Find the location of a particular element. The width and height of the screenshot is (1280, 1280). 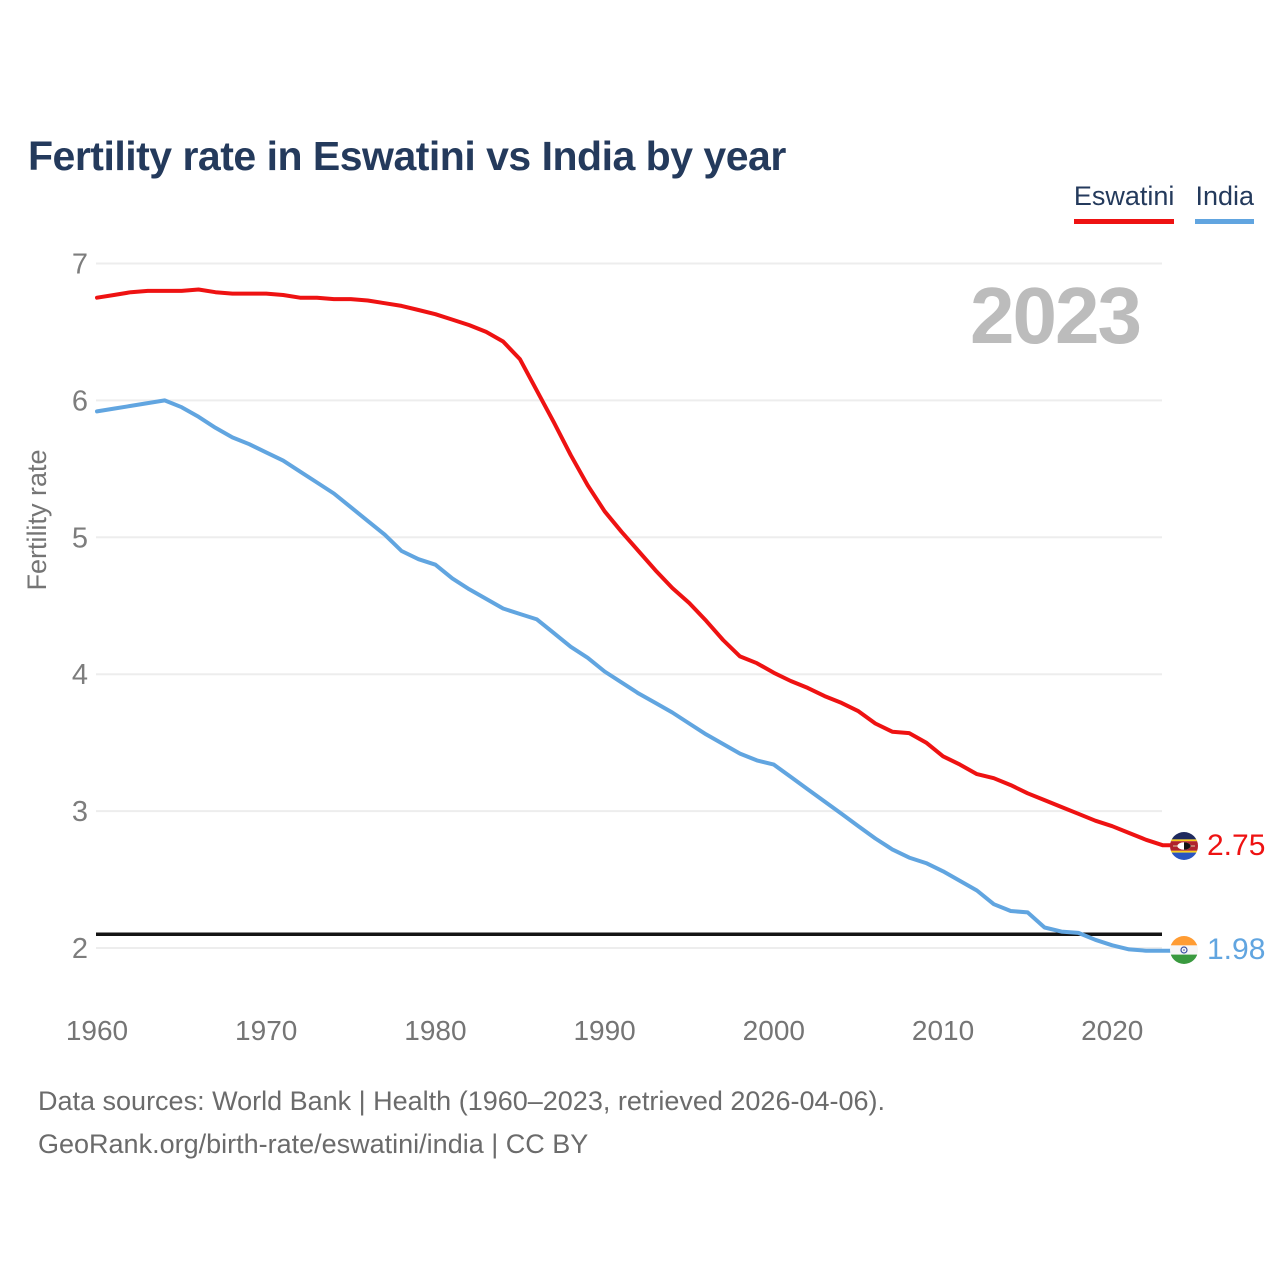

end-label-india: 1.98 is located at coordinates (1218, 949).